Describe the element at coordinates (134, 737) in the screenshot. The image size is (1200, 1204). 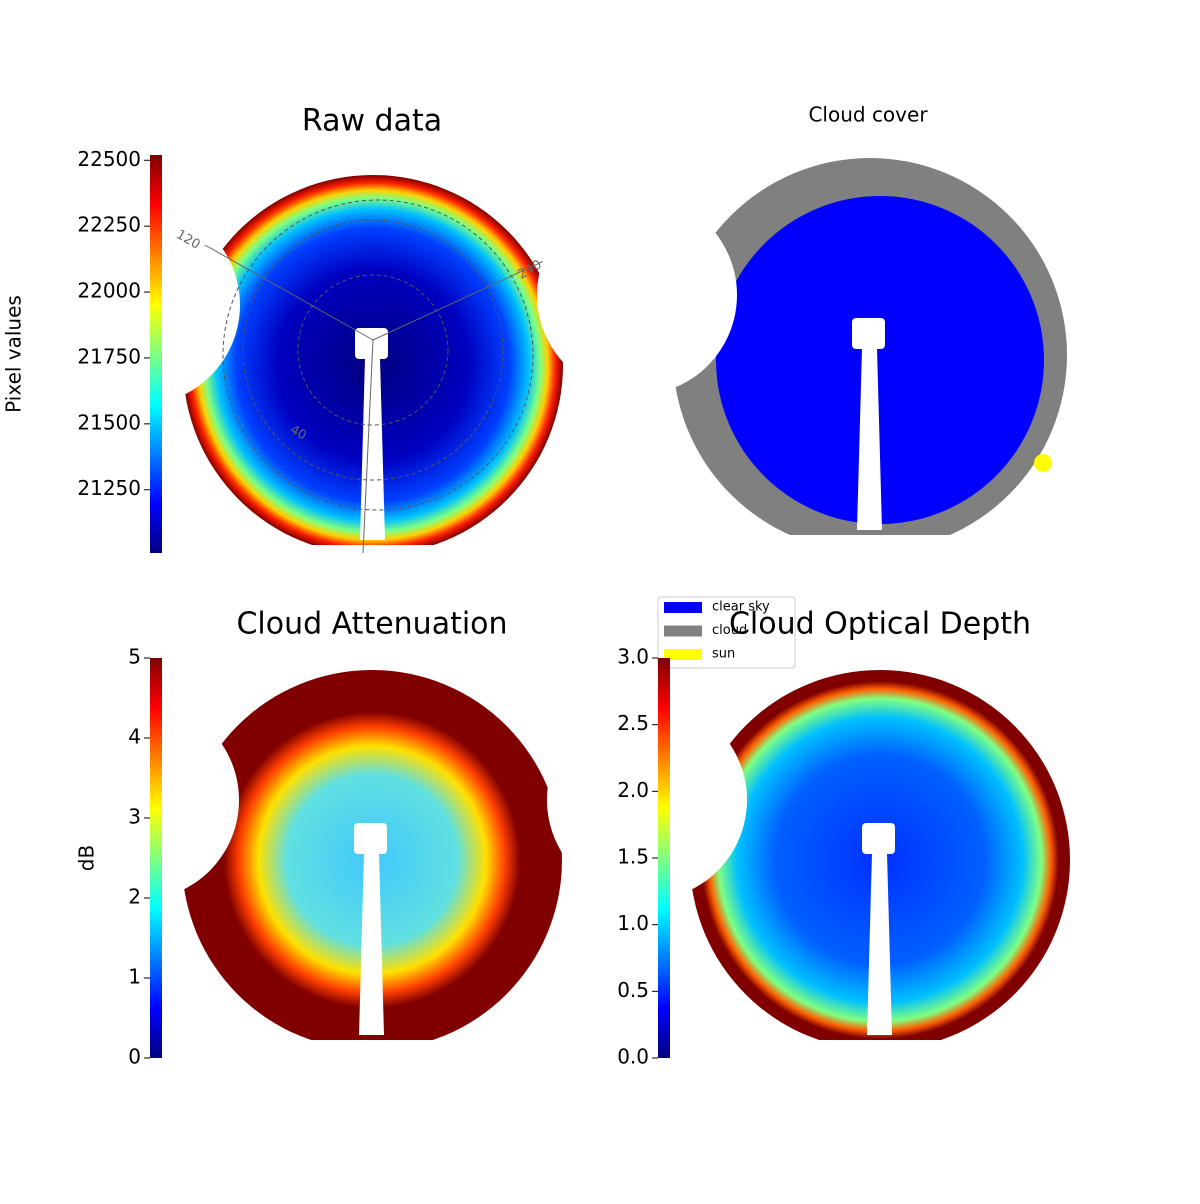
I see `colorbar-tick-label: 4` at that location.